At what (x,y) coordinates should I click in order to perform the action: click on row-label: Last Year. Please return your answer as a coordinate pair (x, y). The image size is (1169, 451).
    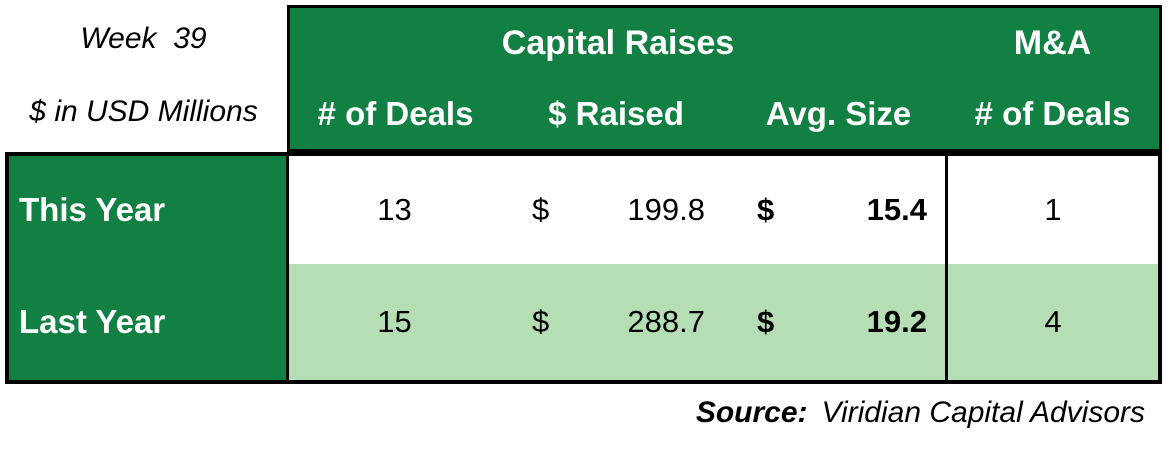
    Looking at the image, I should click on (149, 322).